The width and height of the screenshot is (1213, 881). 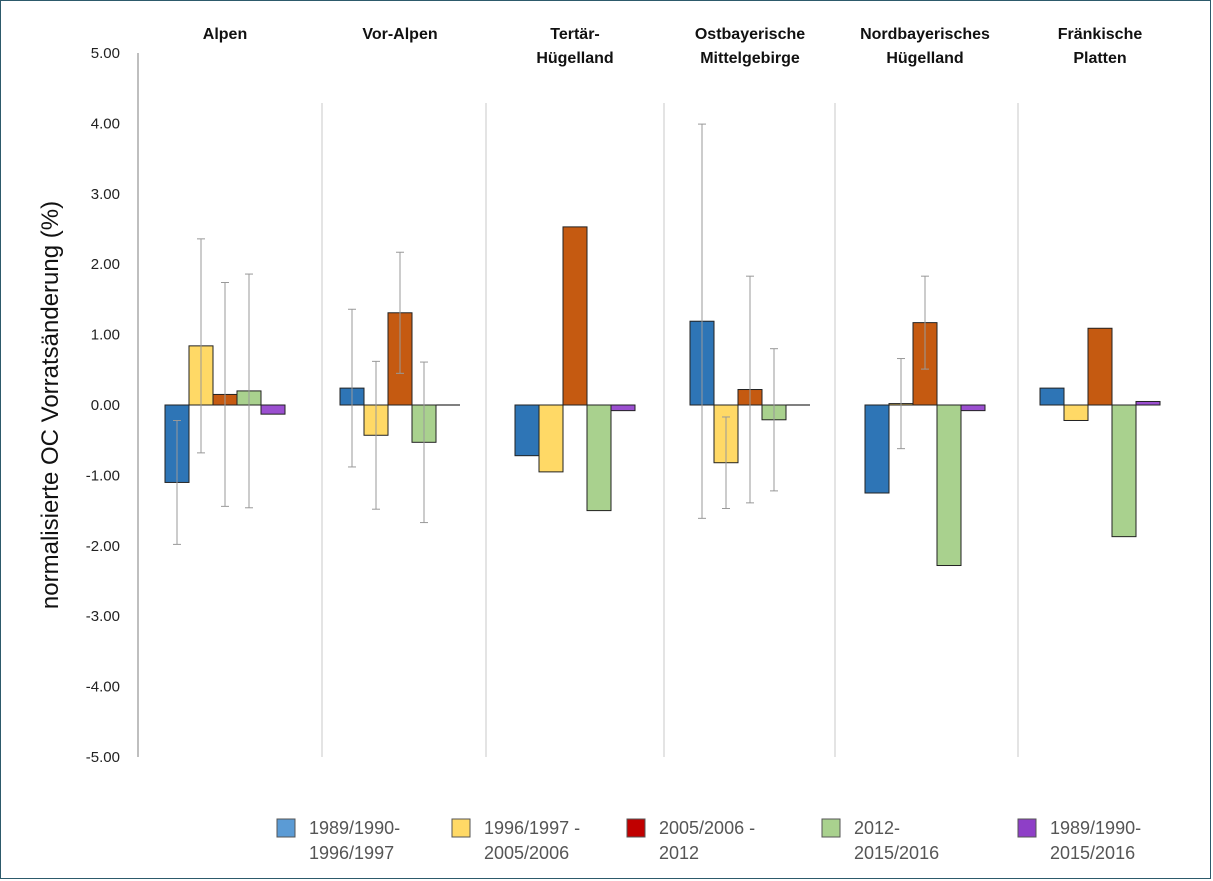 What do you see at coordinates (105, 405) in the screenshot?
I see `y-tick-label: 0.00` at bounding box center [105, 405].